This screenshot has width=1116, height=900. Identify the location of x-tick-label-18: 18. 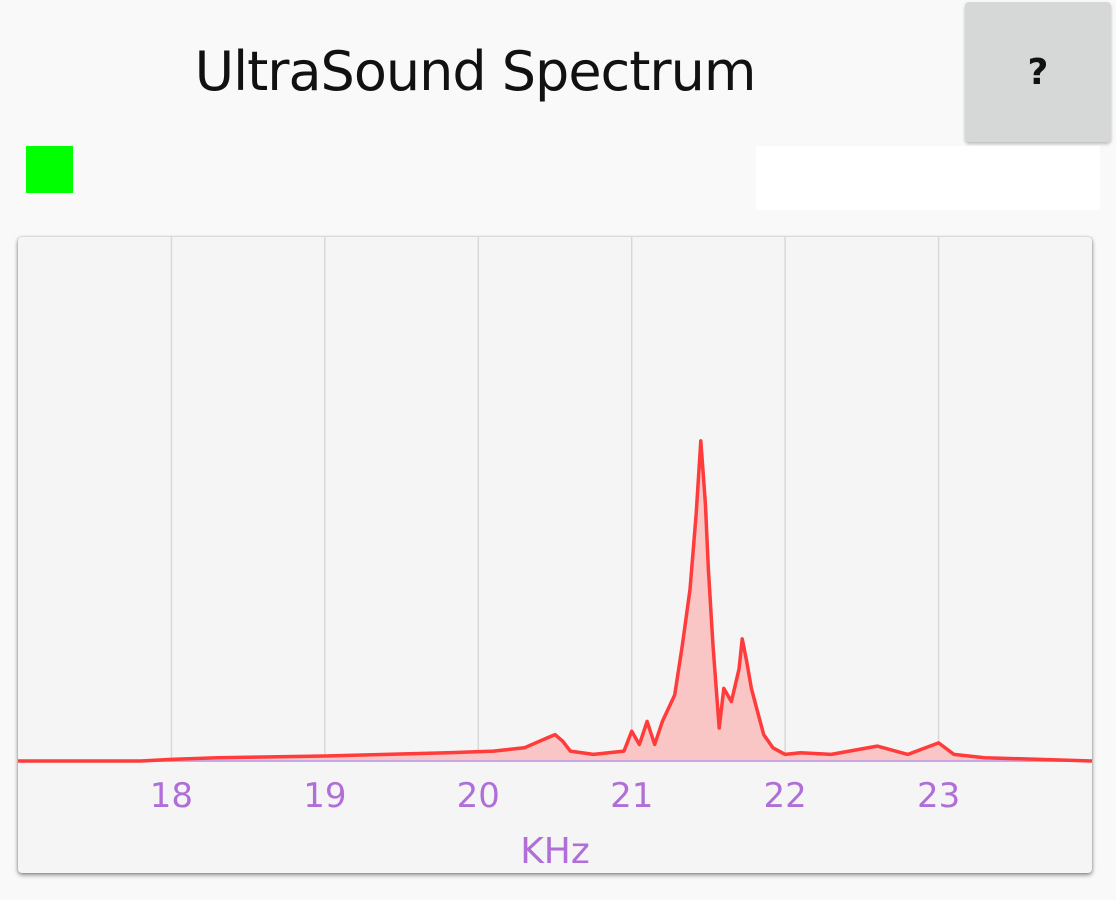
(171, 796).